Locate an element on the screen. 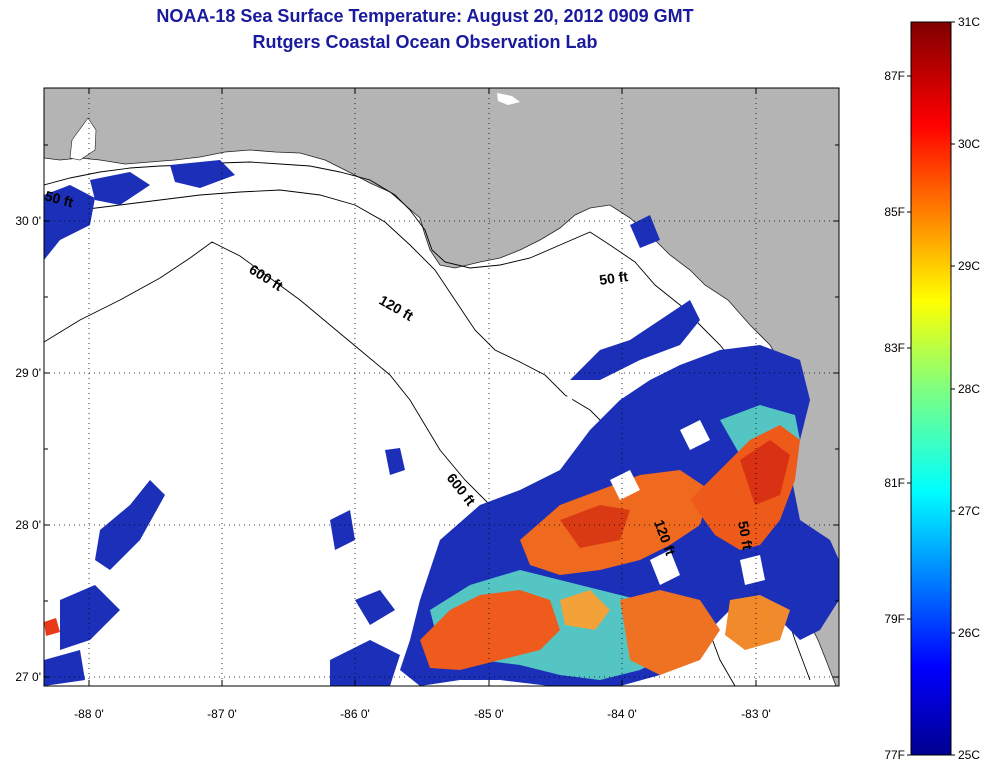 The height and width of the screenshot is (770, 992). colorbar is located at coordinates (931, 388).